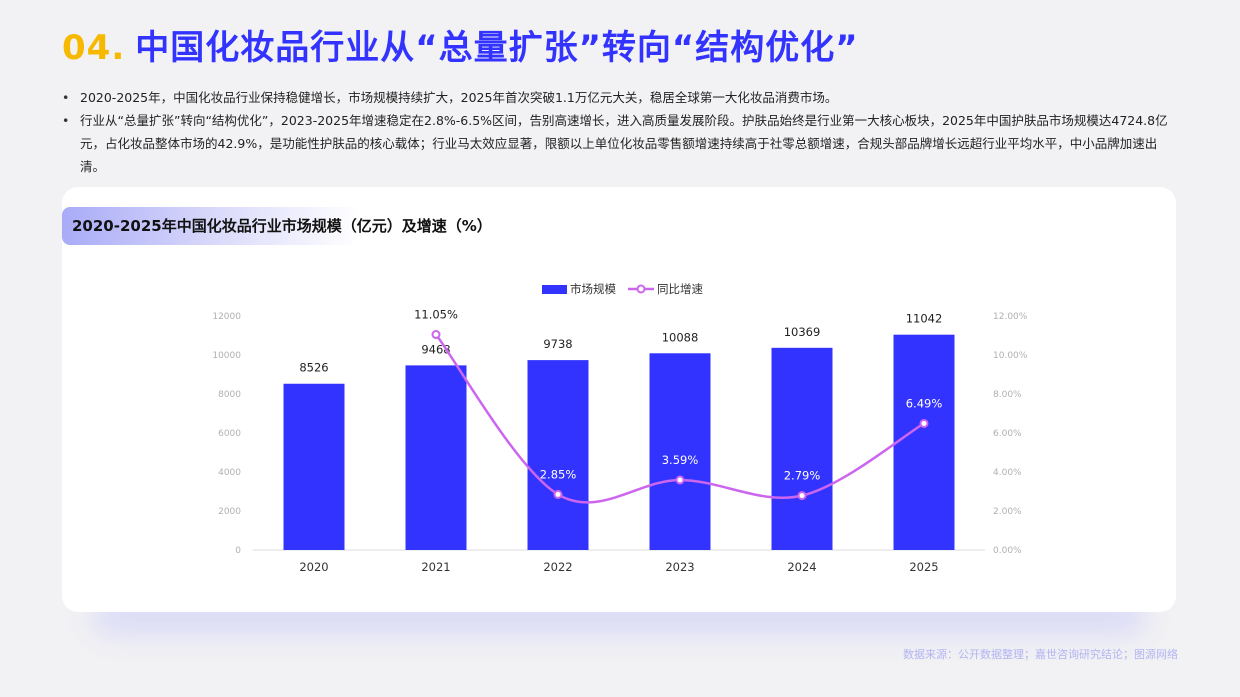 The width and height of the screenshot is (1240, 697). Describe the element at coordinates (680, 337) in the screenshot. I see `bar-value-label: 10088` at that location.